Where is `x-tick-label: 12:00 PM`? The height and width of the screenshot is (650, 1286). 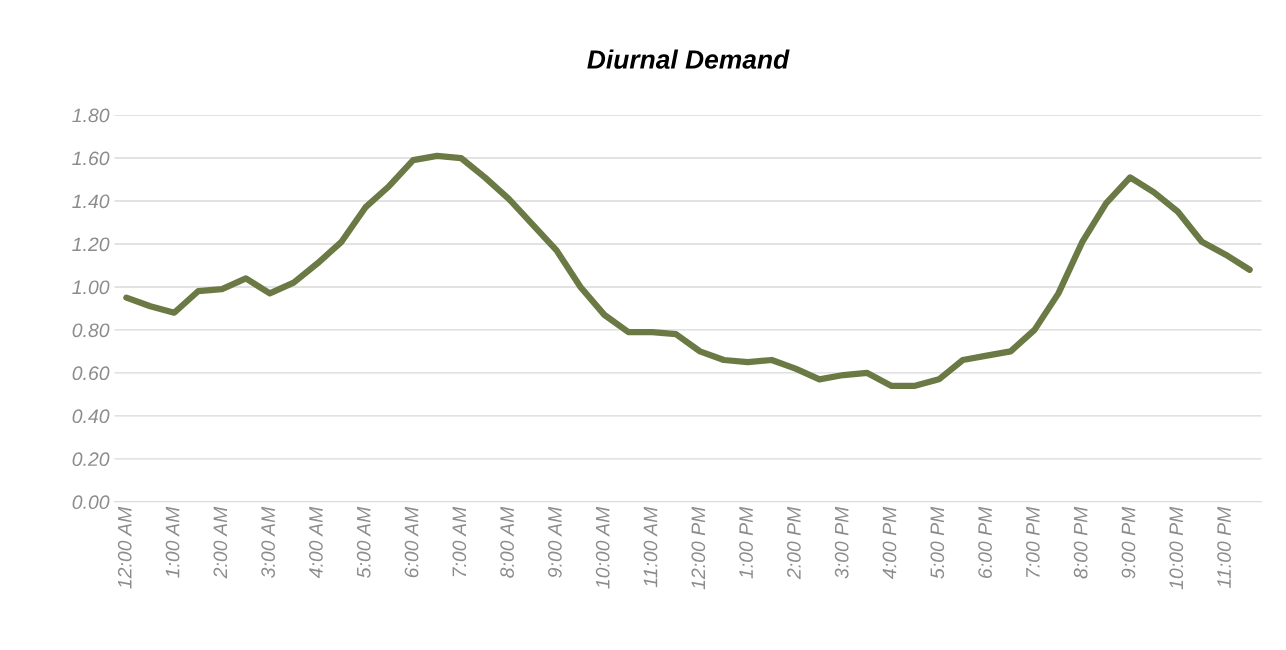 x-tick-label: 12:00 PM is located at coordinates (698, 548).